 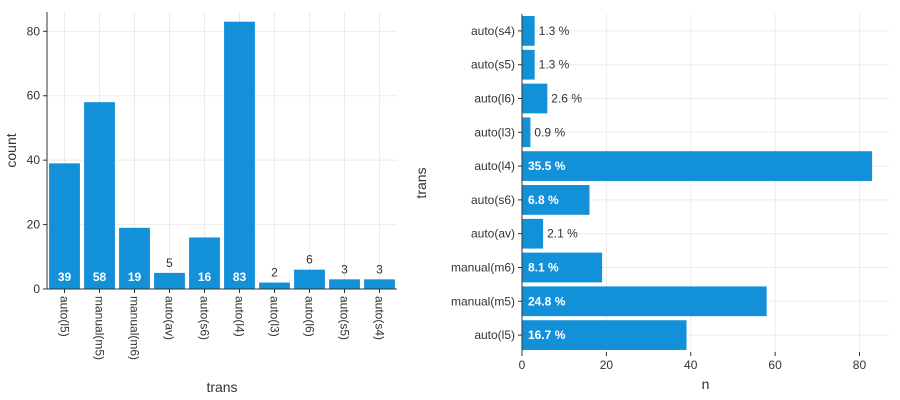 I want to click on right-y-tick-label: manual(m5), so click(x=483, y=301).